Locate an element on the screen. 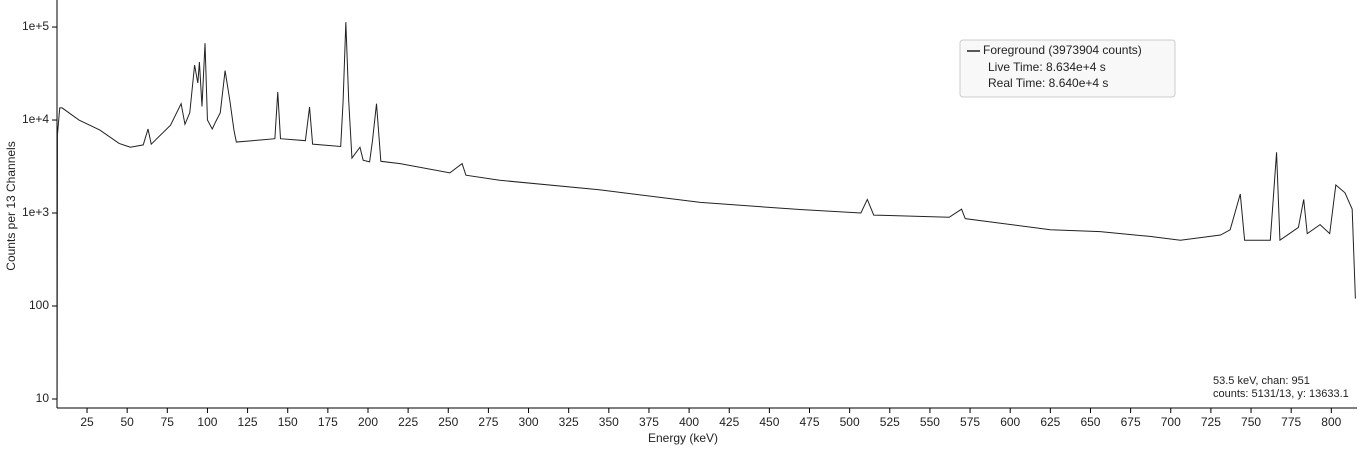  x-tick-label: 475 is located at coordinates (809, 422).